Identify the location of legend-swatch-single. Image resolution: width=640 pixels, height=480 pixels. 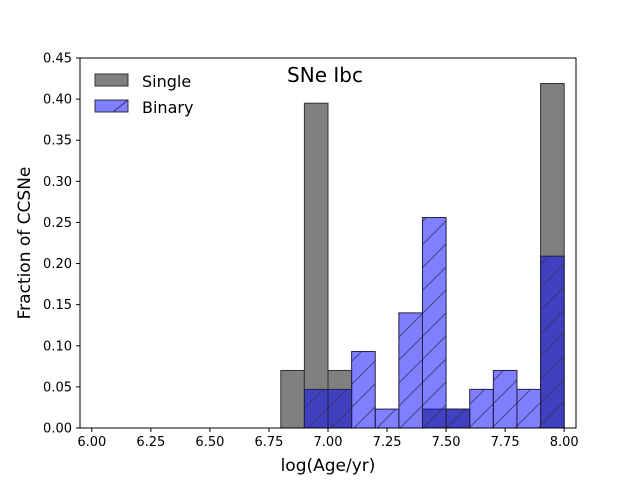
(111, 80).